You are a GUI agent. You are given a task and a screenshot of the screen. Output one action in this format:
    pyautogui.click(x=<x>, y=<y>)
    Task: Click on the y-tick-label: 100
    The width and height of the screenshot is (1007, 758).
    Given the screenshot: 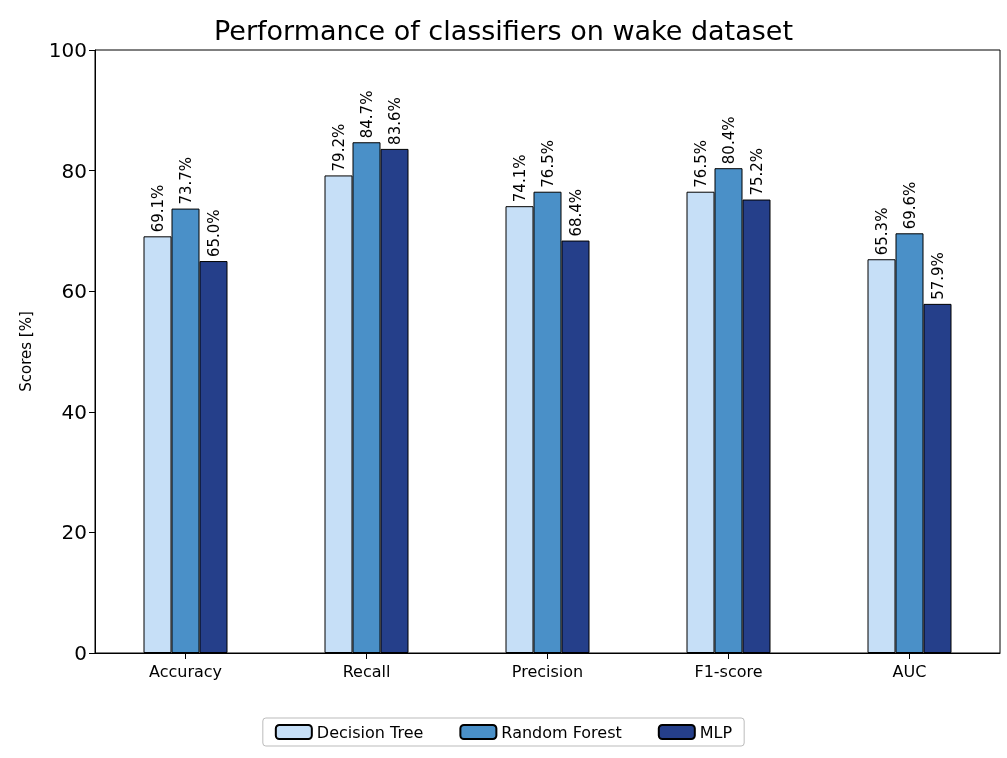 What is the action you would take?
    pyautogui.click(x=67, y=50)
    